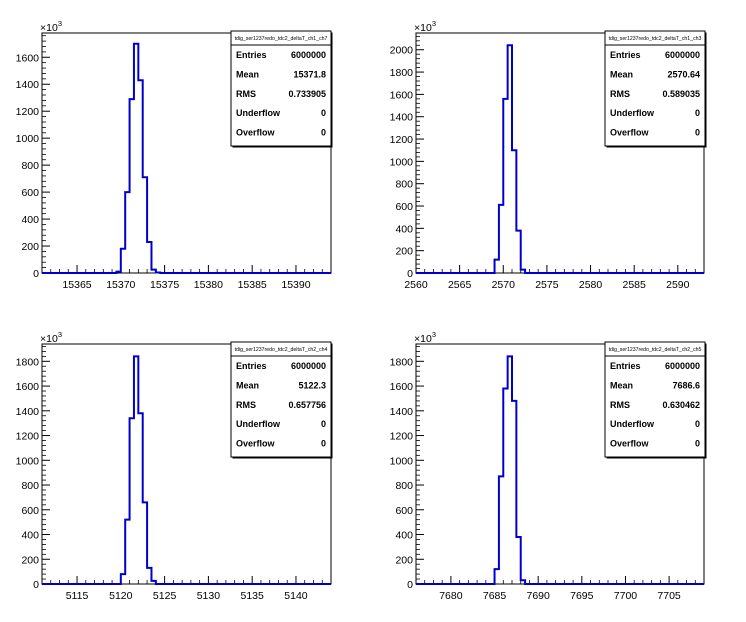 The width and height of the screenshot is (746, 622). Describe the element at coordinates (209, 596) in the screenshot. I see `x-tick-label: 5130` at that location.